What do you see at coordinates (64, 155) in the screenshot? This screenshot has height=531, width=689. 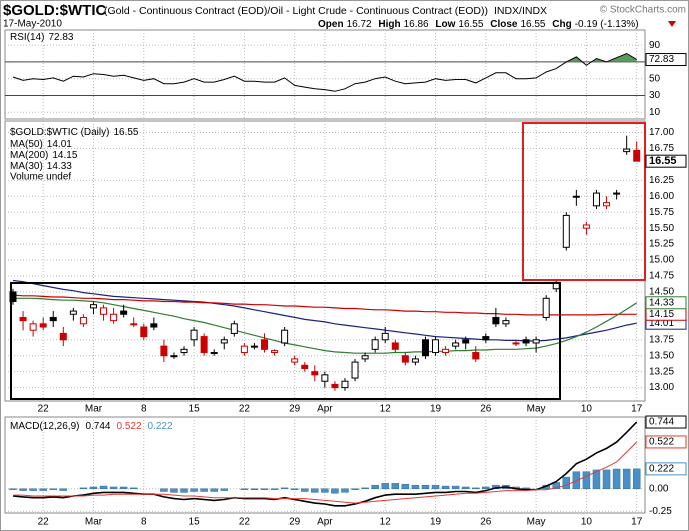 I see `legend-value: 14.15` at bounding box center [64, 155].